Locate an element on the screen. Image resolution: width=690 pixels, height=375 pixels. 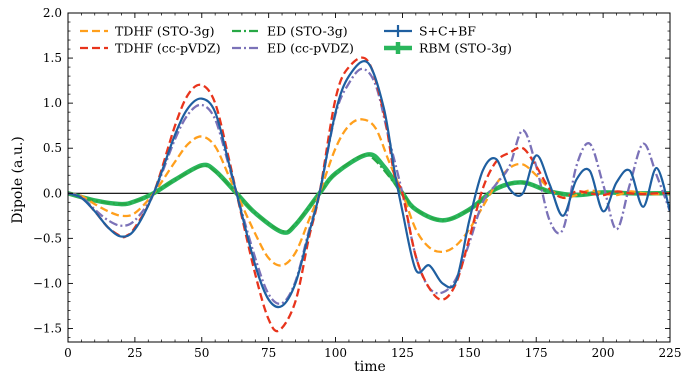
x-tick-label: 200 is located at coordinates (603, 353).